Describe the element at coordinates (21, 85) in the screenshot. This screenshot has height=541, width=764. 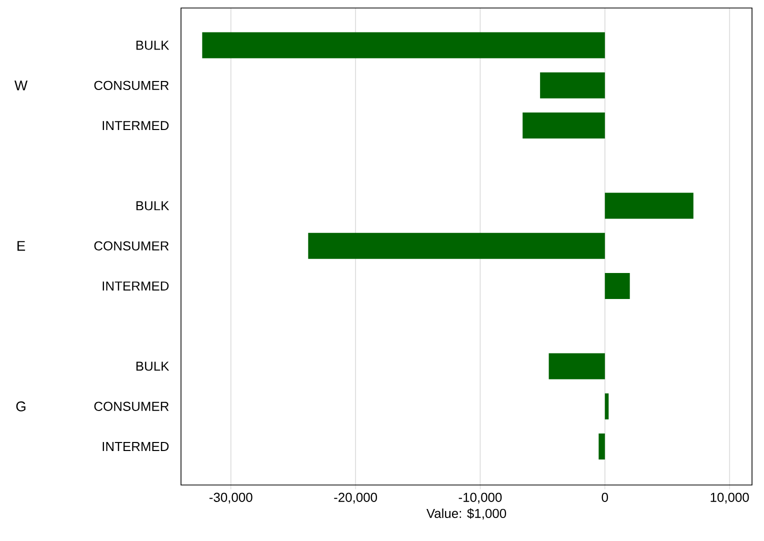
I see `text: W` at that location.